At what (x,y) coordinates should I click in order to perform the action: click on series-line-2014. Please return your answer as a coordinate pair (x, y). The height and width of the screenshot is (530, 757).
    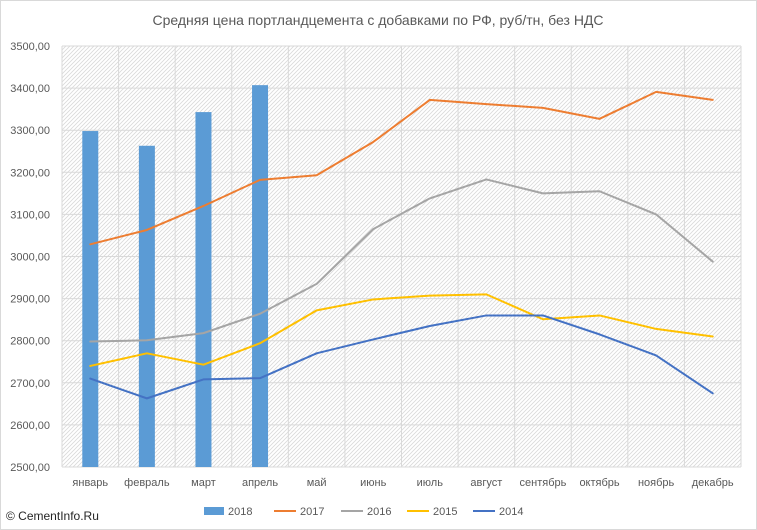
    Looking at the image, I should click on (401, 357).